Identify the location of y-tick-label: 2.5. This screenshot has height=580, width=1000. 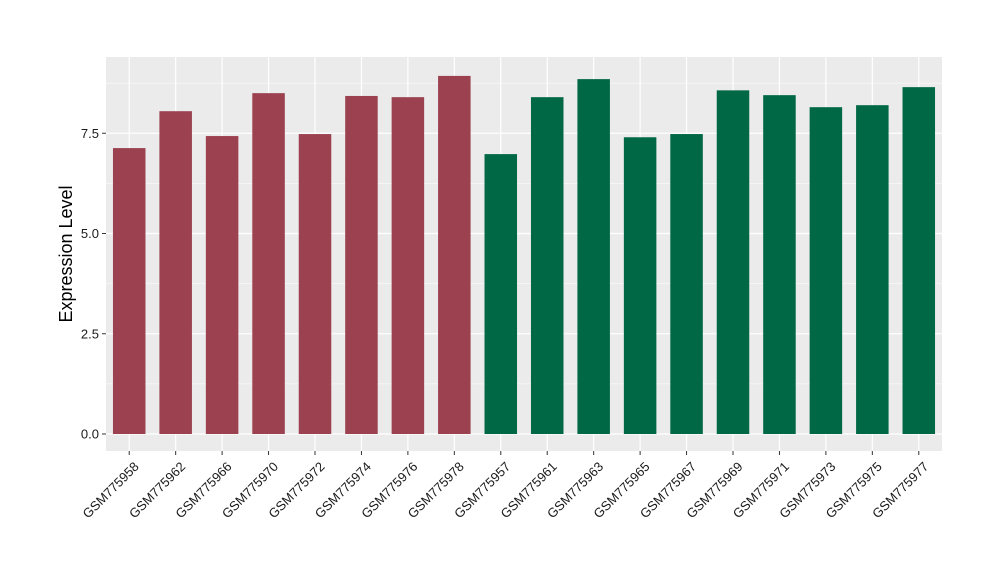
(90, 333).